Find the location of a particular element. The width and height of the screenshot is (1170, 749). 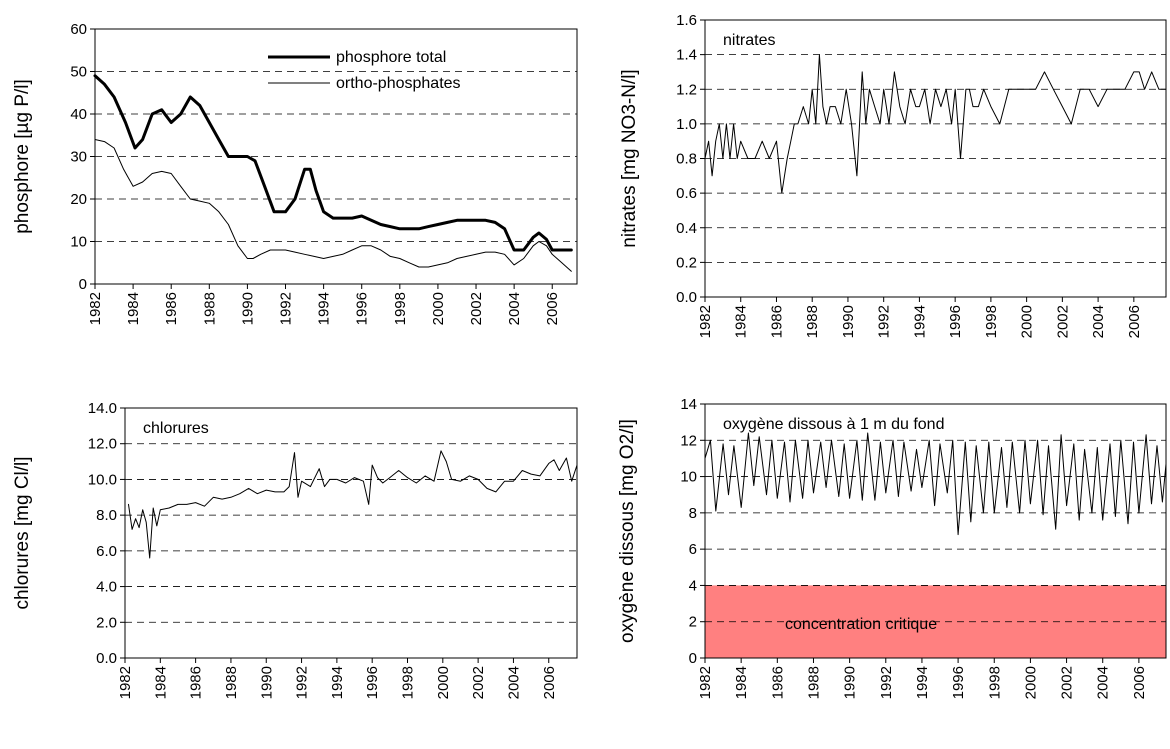

y-tick-label: 4.0 is located at coordinates (106, 587).